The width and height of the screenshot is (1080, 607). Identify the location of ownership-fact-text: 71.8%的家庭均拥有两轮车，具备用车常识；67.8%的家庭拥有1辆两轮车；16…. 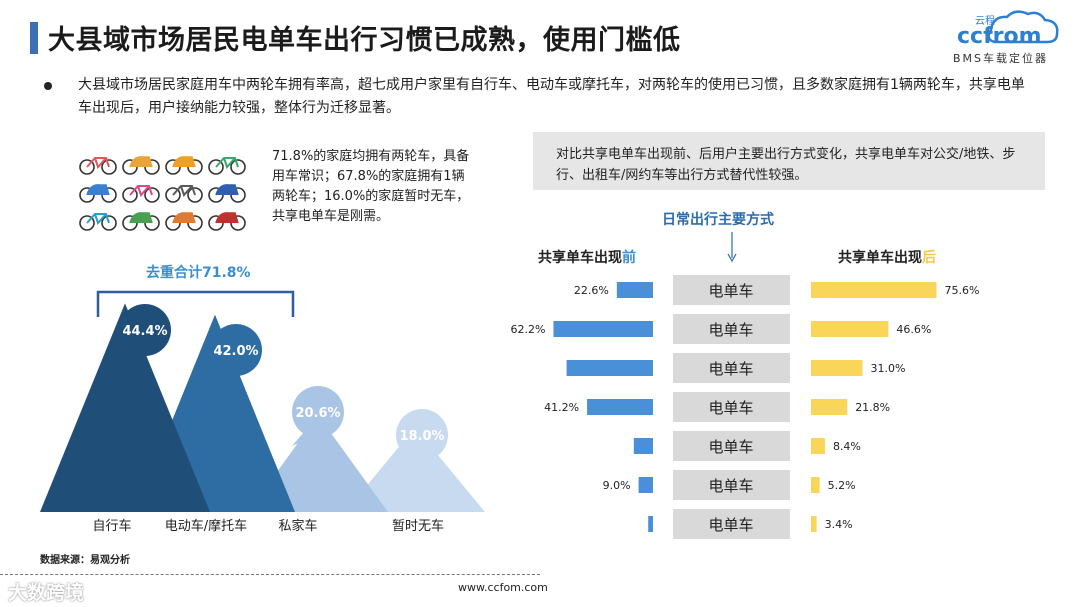
(371, 186).